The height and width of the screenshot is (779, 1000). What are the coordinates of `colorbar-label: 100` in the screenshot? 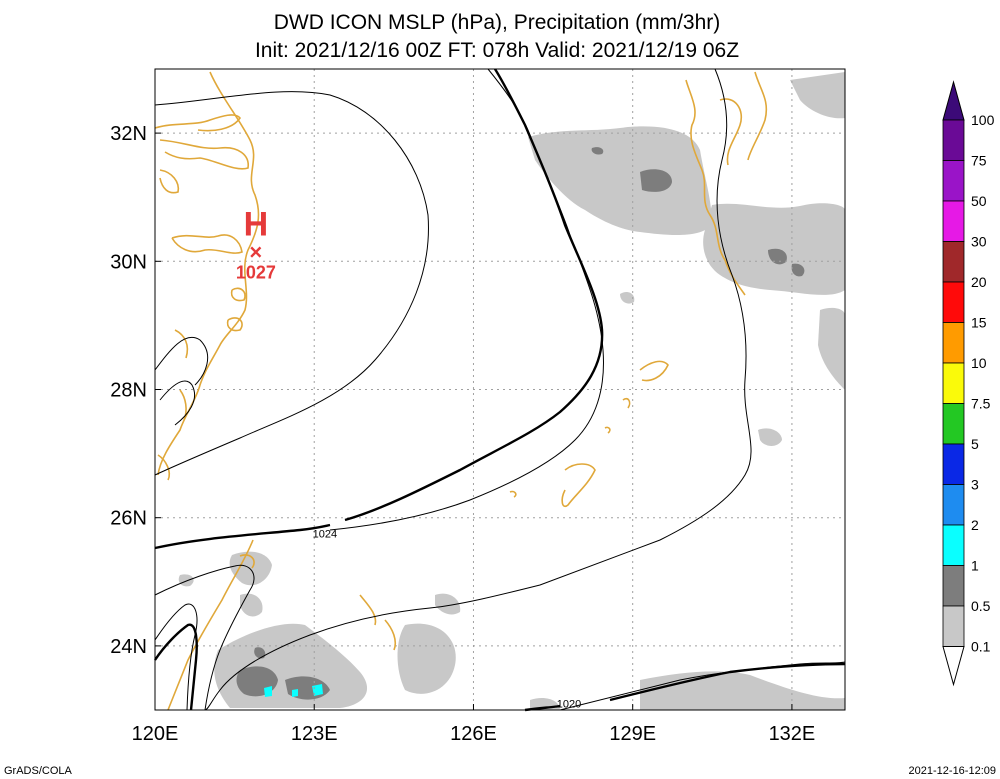 It's located at (983, 120).